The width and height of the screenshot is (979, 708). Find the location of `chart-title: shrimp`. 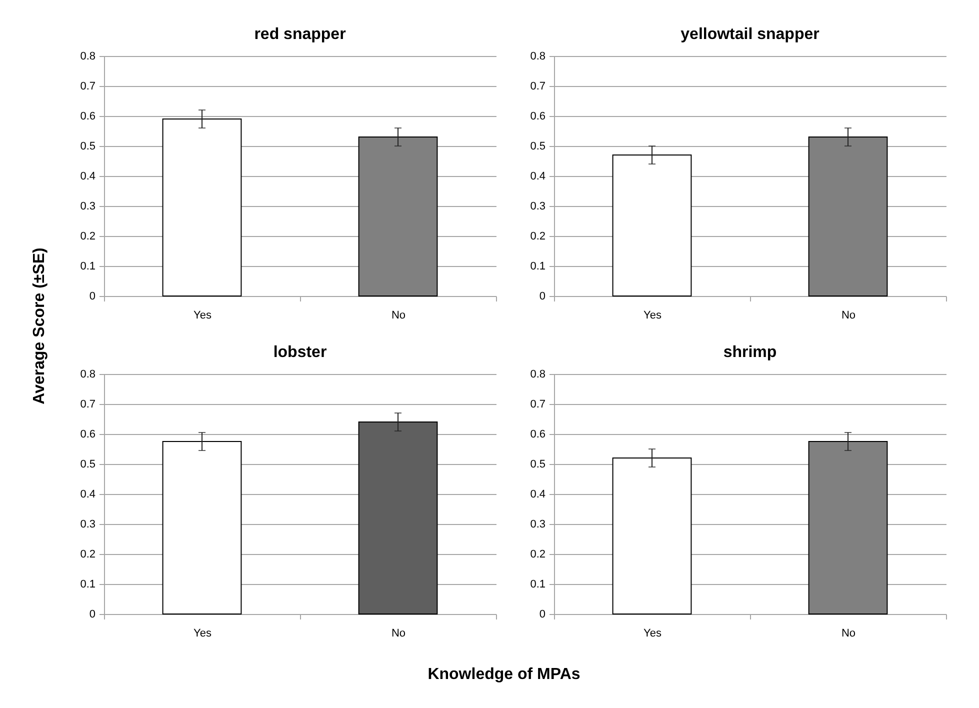

chart-title: shrimp is located at coordinates (750, 352).